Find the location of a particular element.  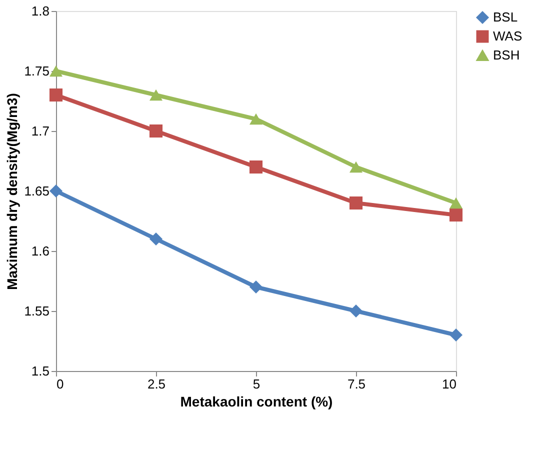

legend-label: BSH is located at coordinates (506, 55).